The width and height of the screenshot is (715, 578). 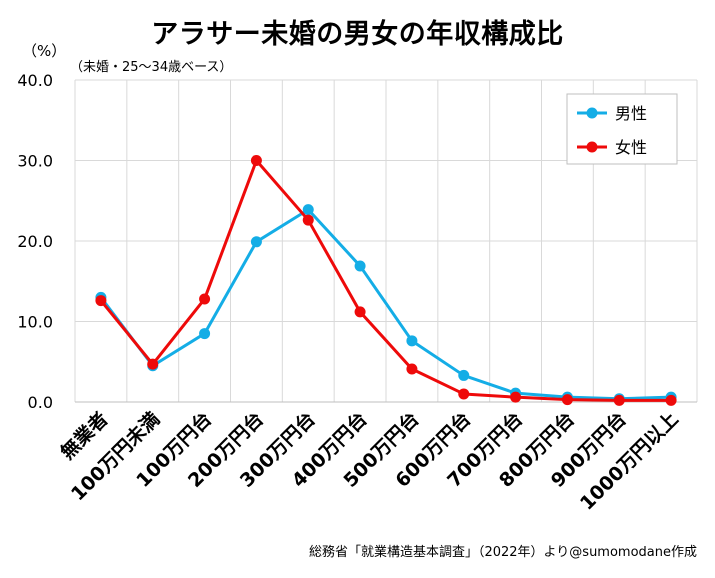 What do you see at coordinates (35, 241) in the screenshot?
I see `y-tick-label: 20.0` at bounding box center [35, 241].